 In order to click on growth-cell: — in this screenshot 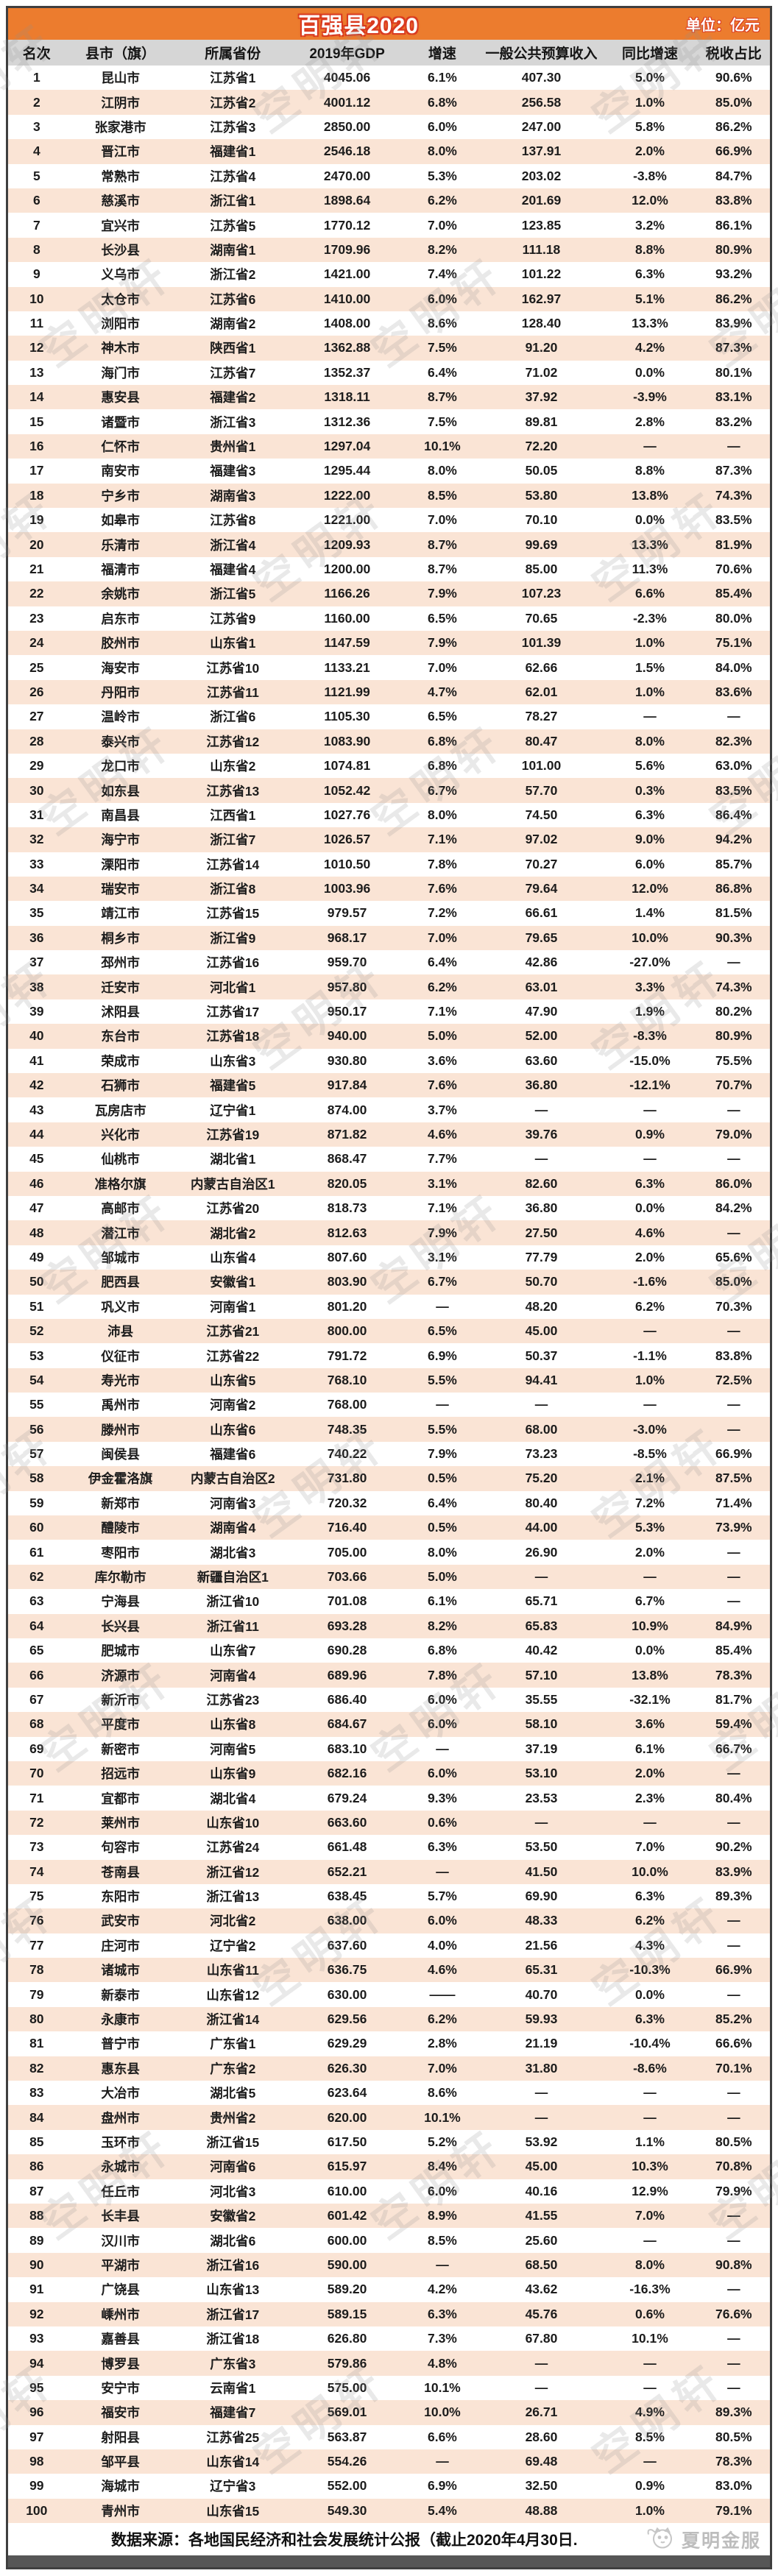, I will do `click(442, 1404)`.